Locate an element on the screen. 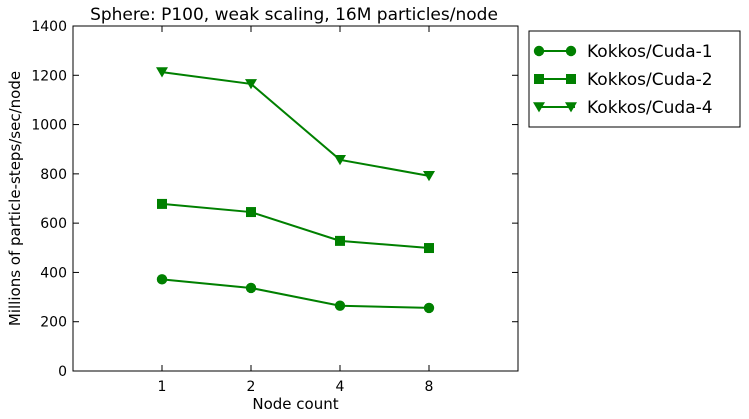 This screenshot has width=749, height=419. y-tick-label: 1000 is located at coordinates (49, 126).